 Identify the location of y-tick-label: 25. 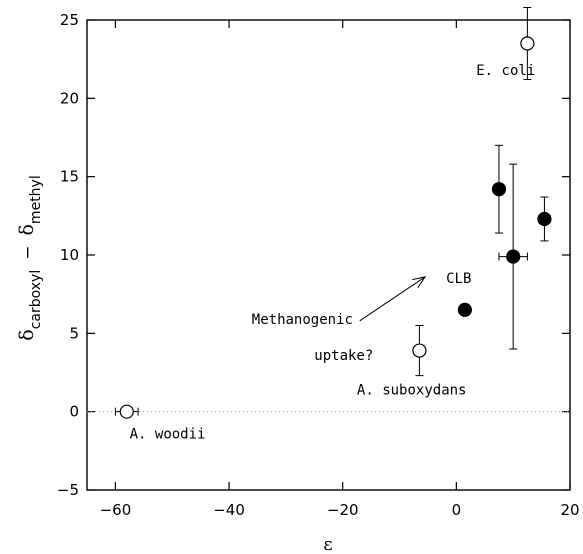
(69, 20).